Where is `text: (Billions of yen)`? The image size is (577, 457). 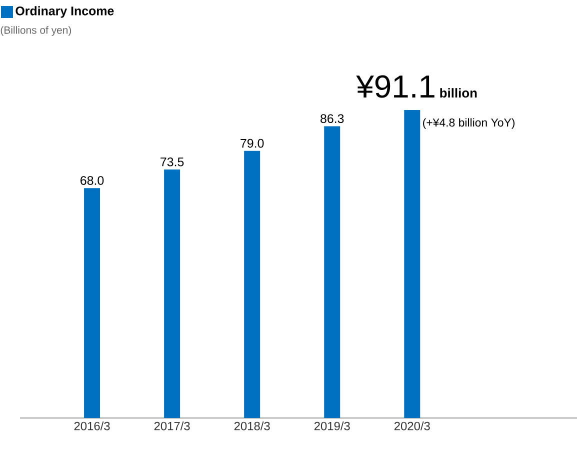 text: (Billions of yen) is located at coordinates (36, 31).